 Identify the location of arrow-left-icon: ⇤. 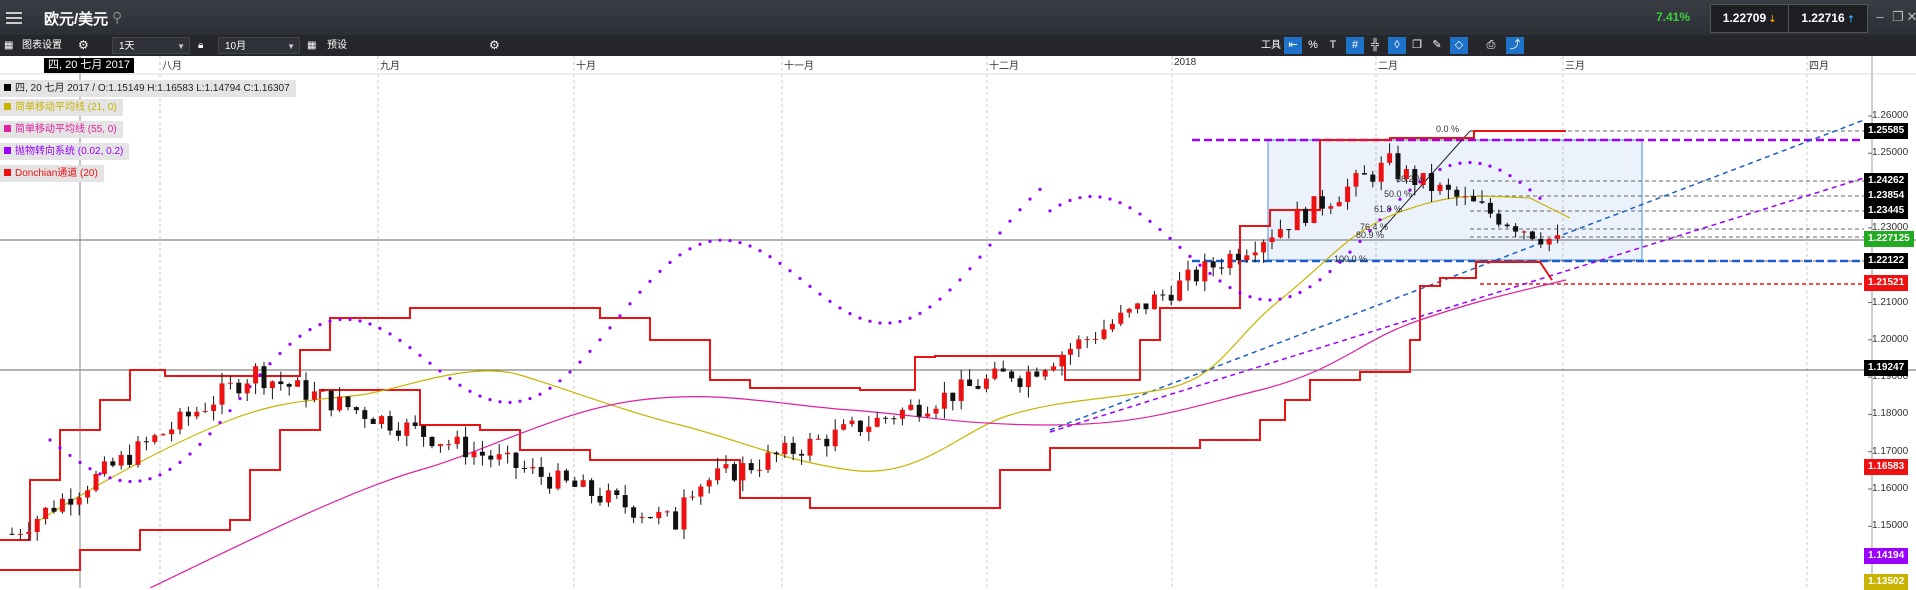
(1293, 45).